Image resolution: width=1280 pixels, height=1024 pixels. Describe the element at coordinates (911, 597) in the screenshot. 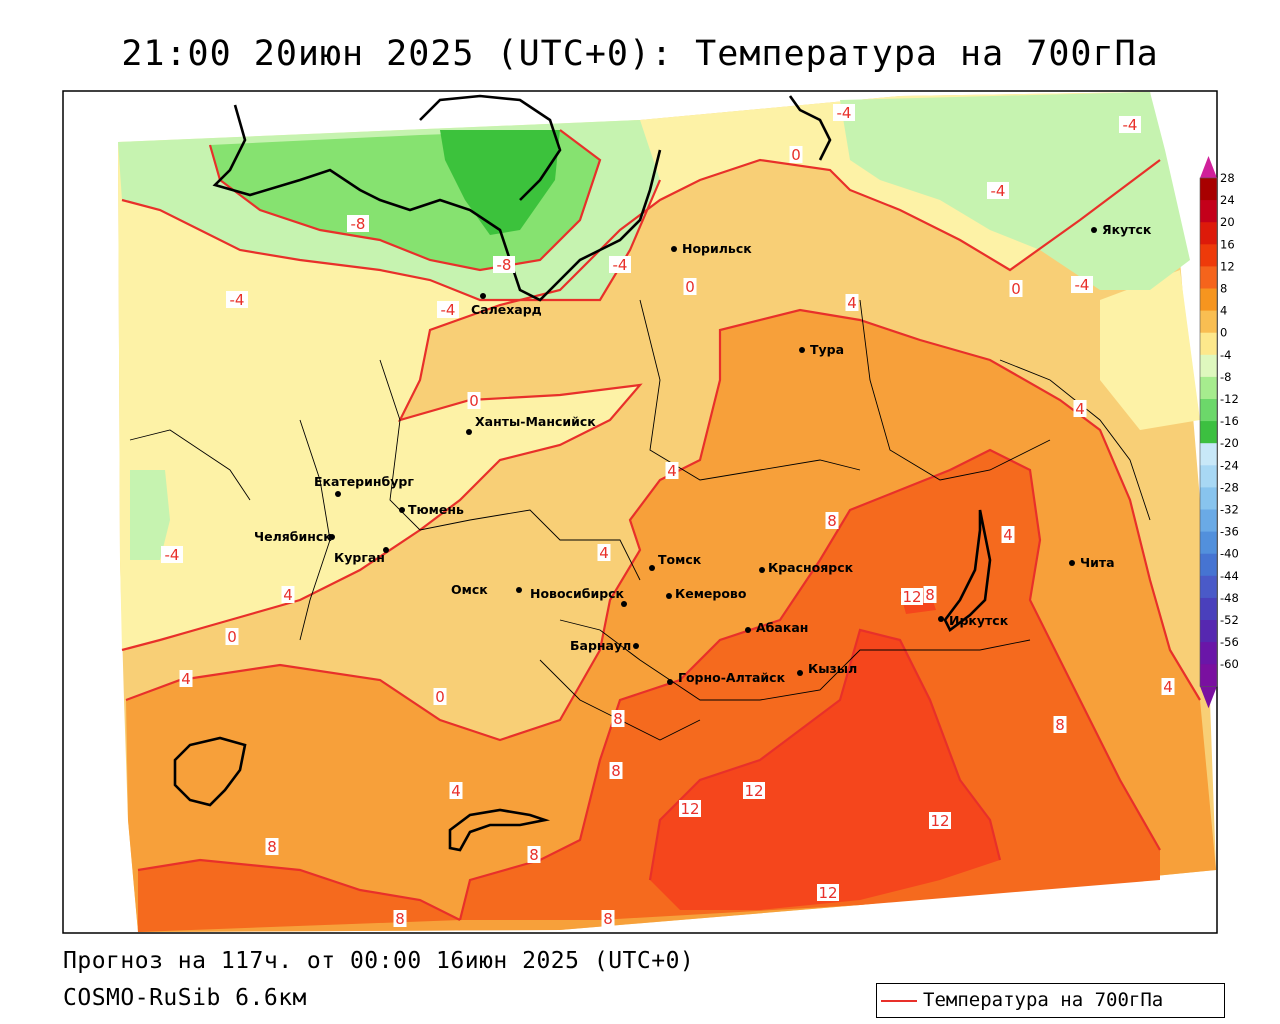

I see `isoline-label: 12` at that location.